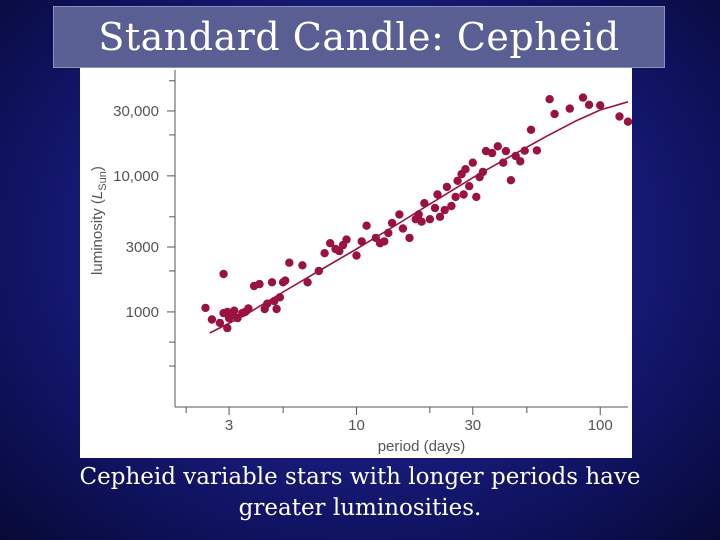 This screenshot has height=540, width=720. I want to click on x-tick-label: 3, so click(229, 425).